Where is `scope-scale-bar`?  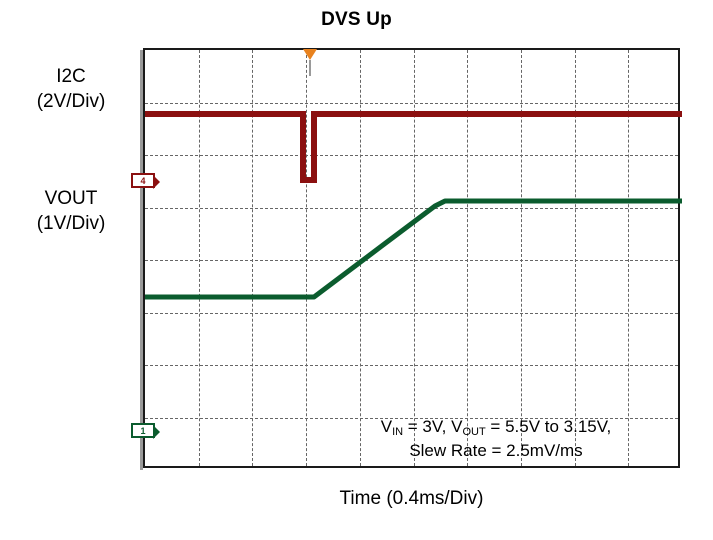 scope-scale-bar is located at coordinates (141, 260).